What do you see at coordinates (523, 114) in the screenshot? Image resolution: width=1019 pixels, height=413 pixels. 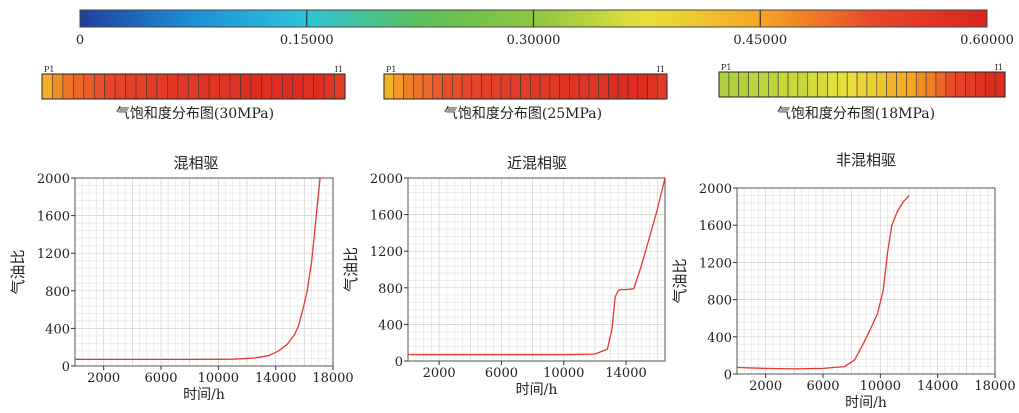 I see `strip-caption: 气饱和度分布图(25MPa)` at bounding box center [523, 114].